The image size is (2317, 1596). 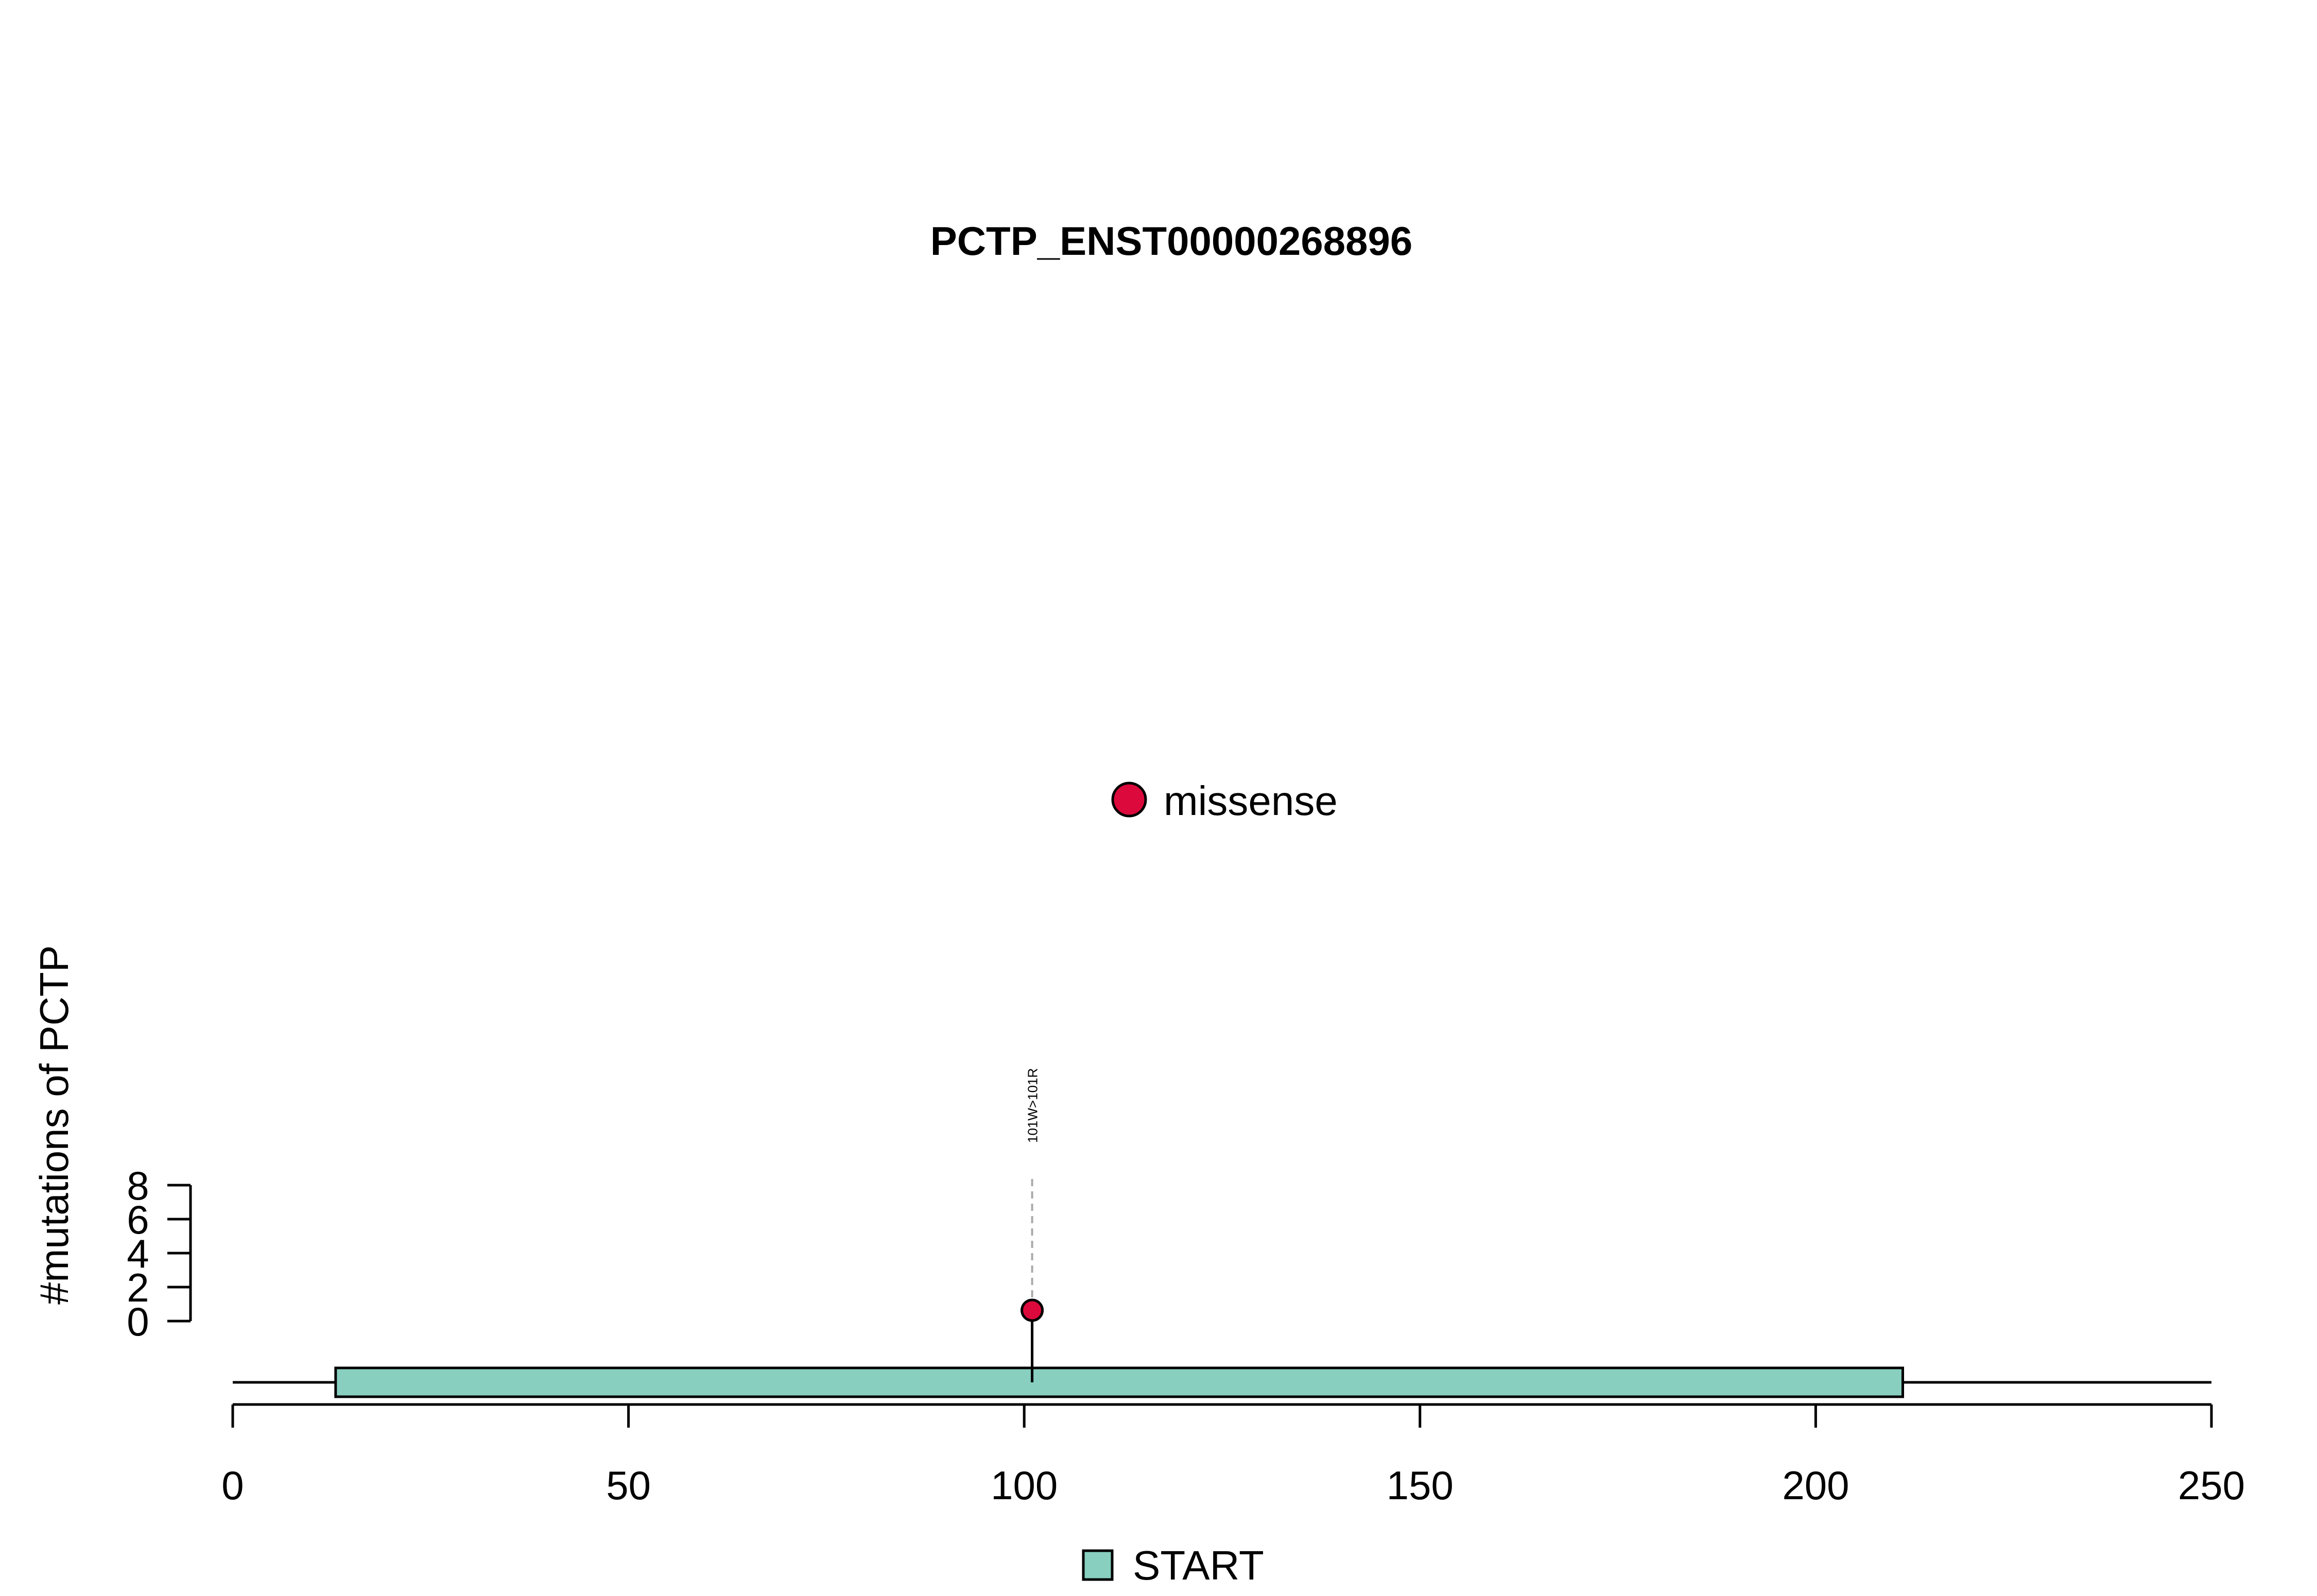 I want to click on x-tick-label: 0, so click(x=232, y=1486).